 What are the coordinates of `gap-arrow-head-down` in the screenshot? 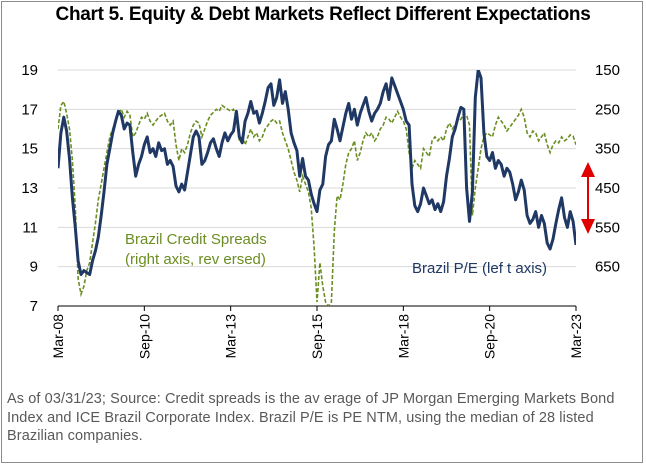 It's located at (588, 226).